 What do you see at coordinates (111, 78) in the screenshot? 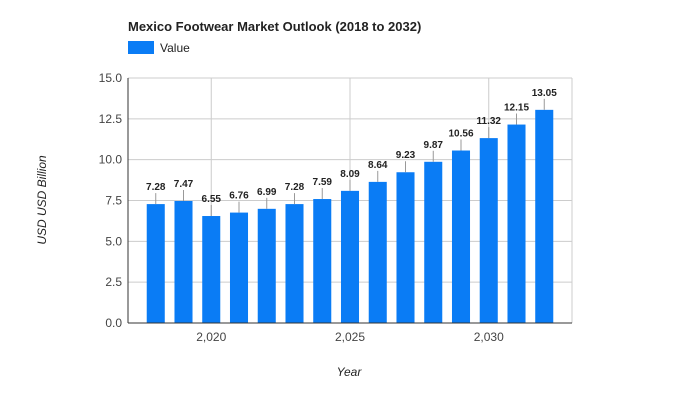
I see `y-tick-label: 15.0` at bounding box center [111, 78].